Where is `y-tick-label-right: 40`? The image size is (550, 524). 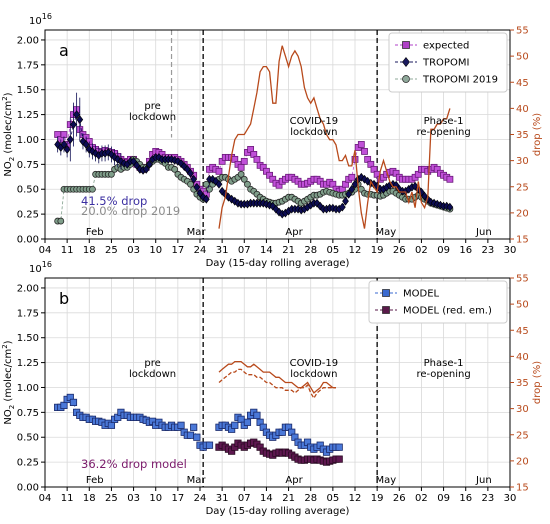
y-tick-label-right: 40 is located at coordinates (522, 357).